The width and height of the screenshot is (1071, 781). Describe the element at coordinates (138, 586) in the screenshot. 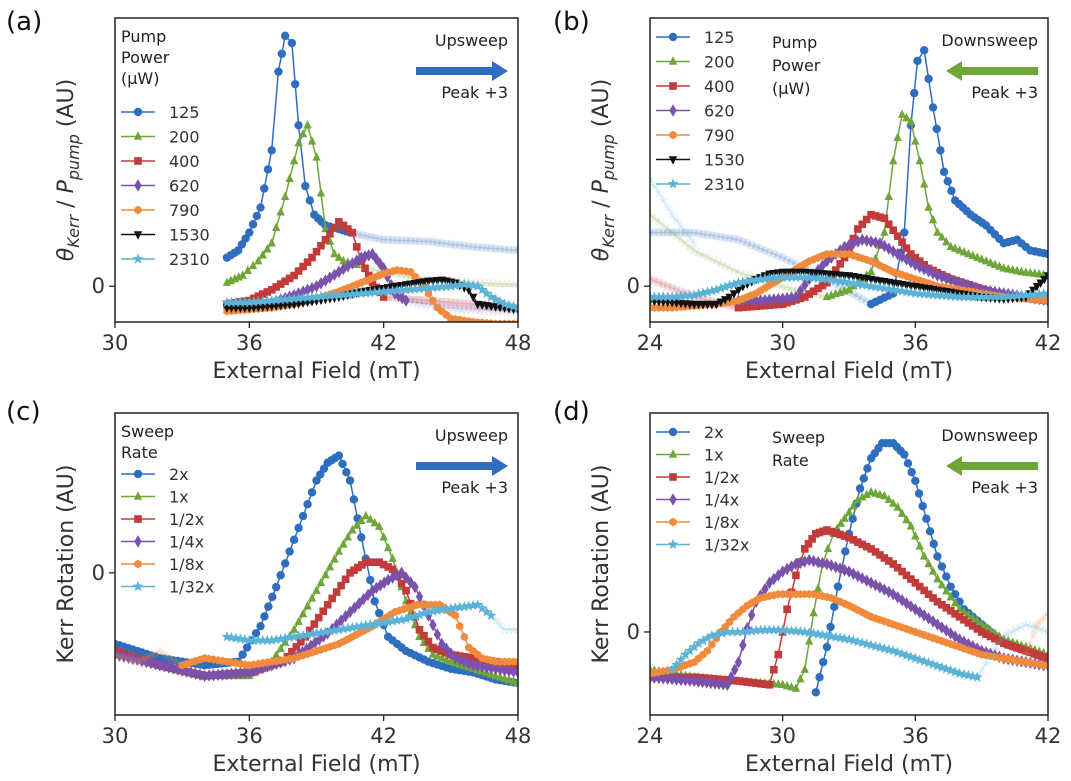

I see `legend-marker` at that location.